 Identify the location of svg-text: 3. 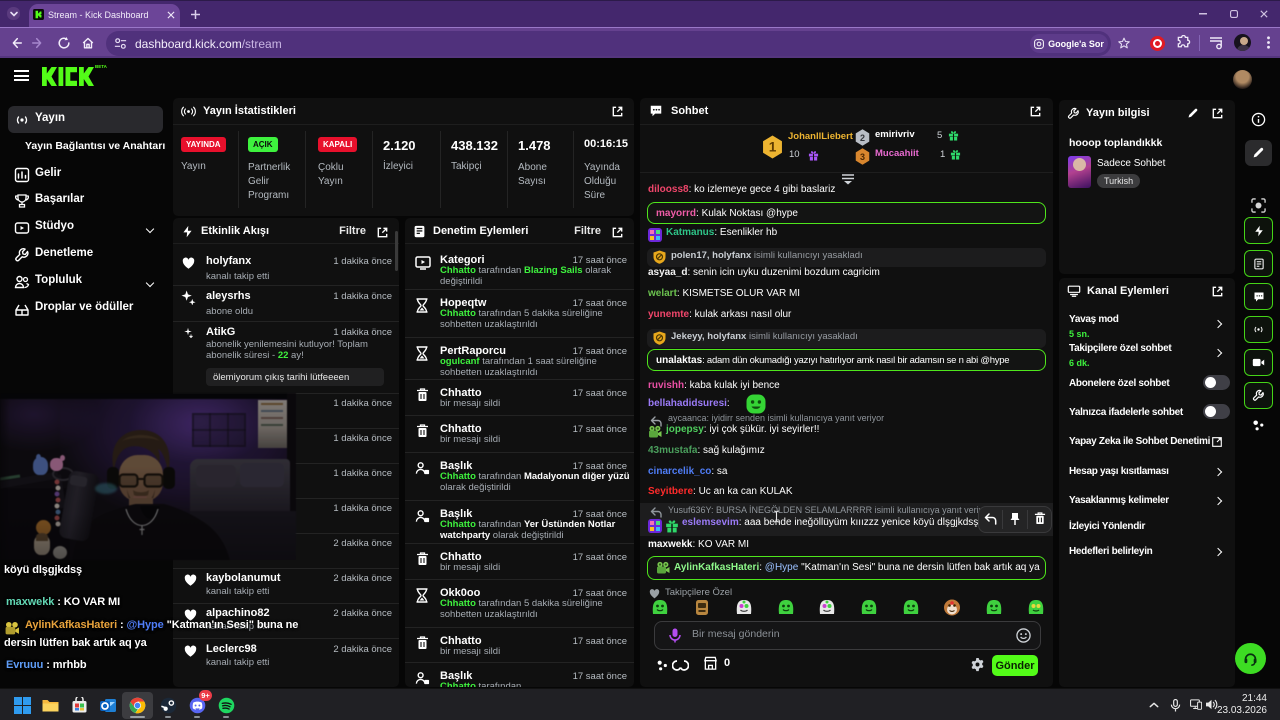
(862, 157).